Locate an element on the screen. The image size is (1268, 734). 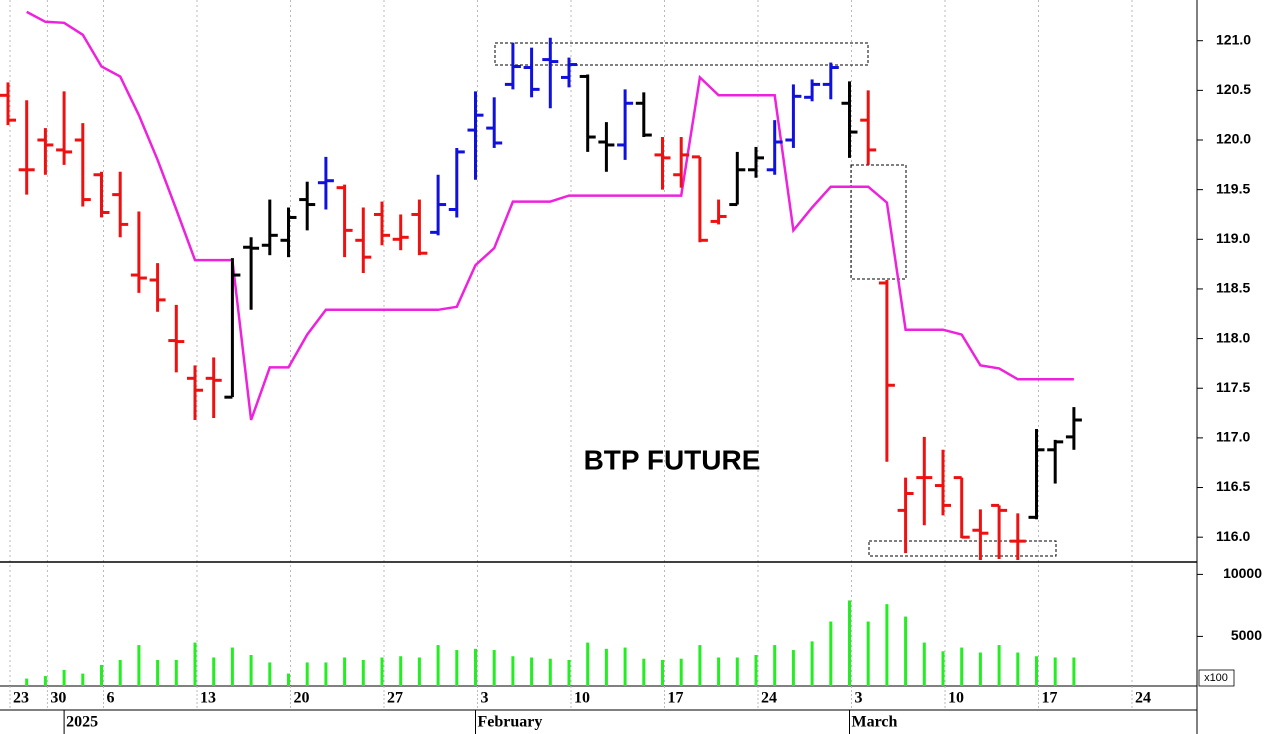
y-tick-label: 121.0 is located at coordinates (1233, 39).